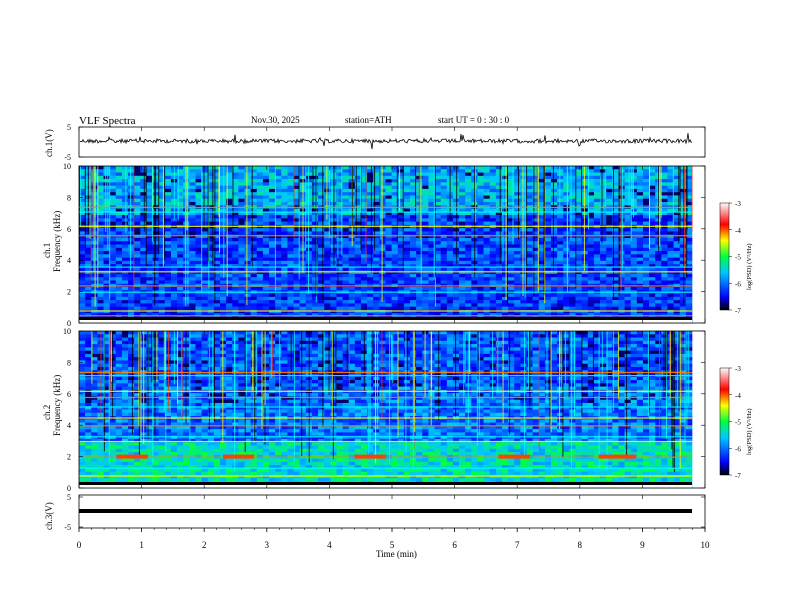 The height and width of the screenshot is (612, 792). What do you see at coordinates (396, 554) in the screenshot?
I see `x-axis-label: Time (min)` at bounding box center [396, 554].